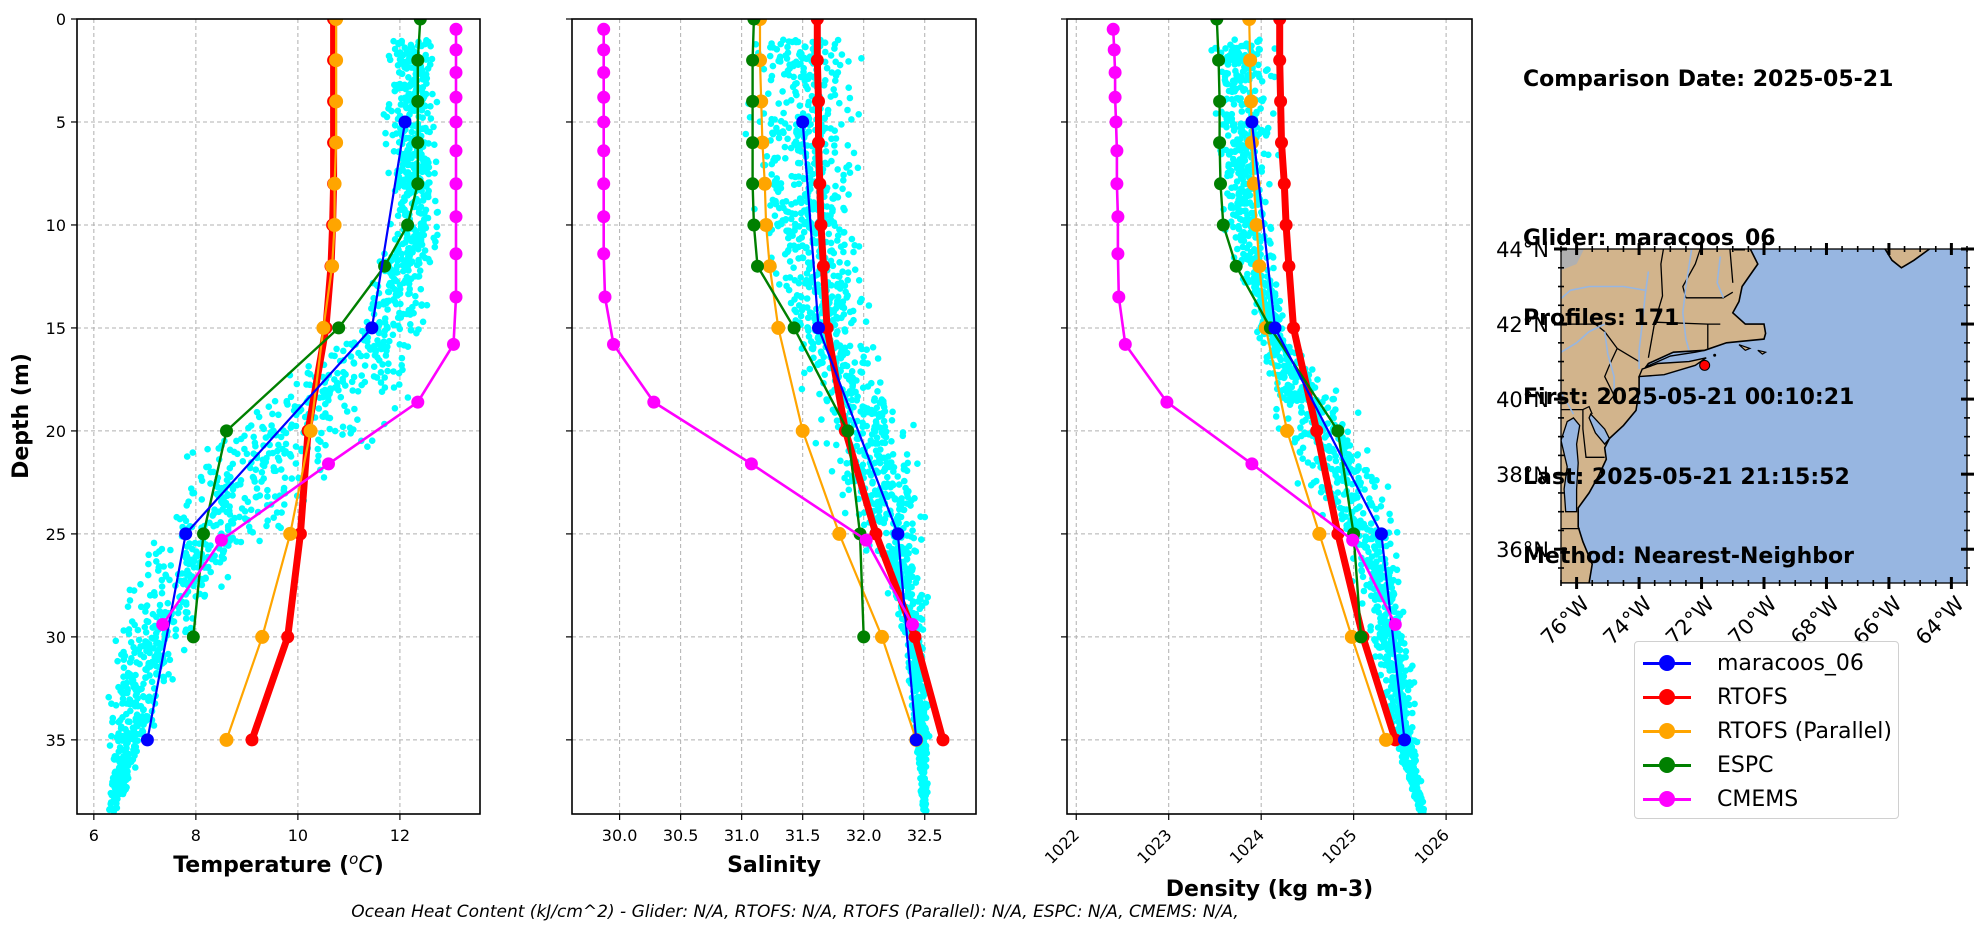 The height and width of the screenshot is (934, 1979). What do you see at coordinates (620, 835) in the screenshot?
I see `x-tick-label: 30.0` at bounding box center [620, 835].